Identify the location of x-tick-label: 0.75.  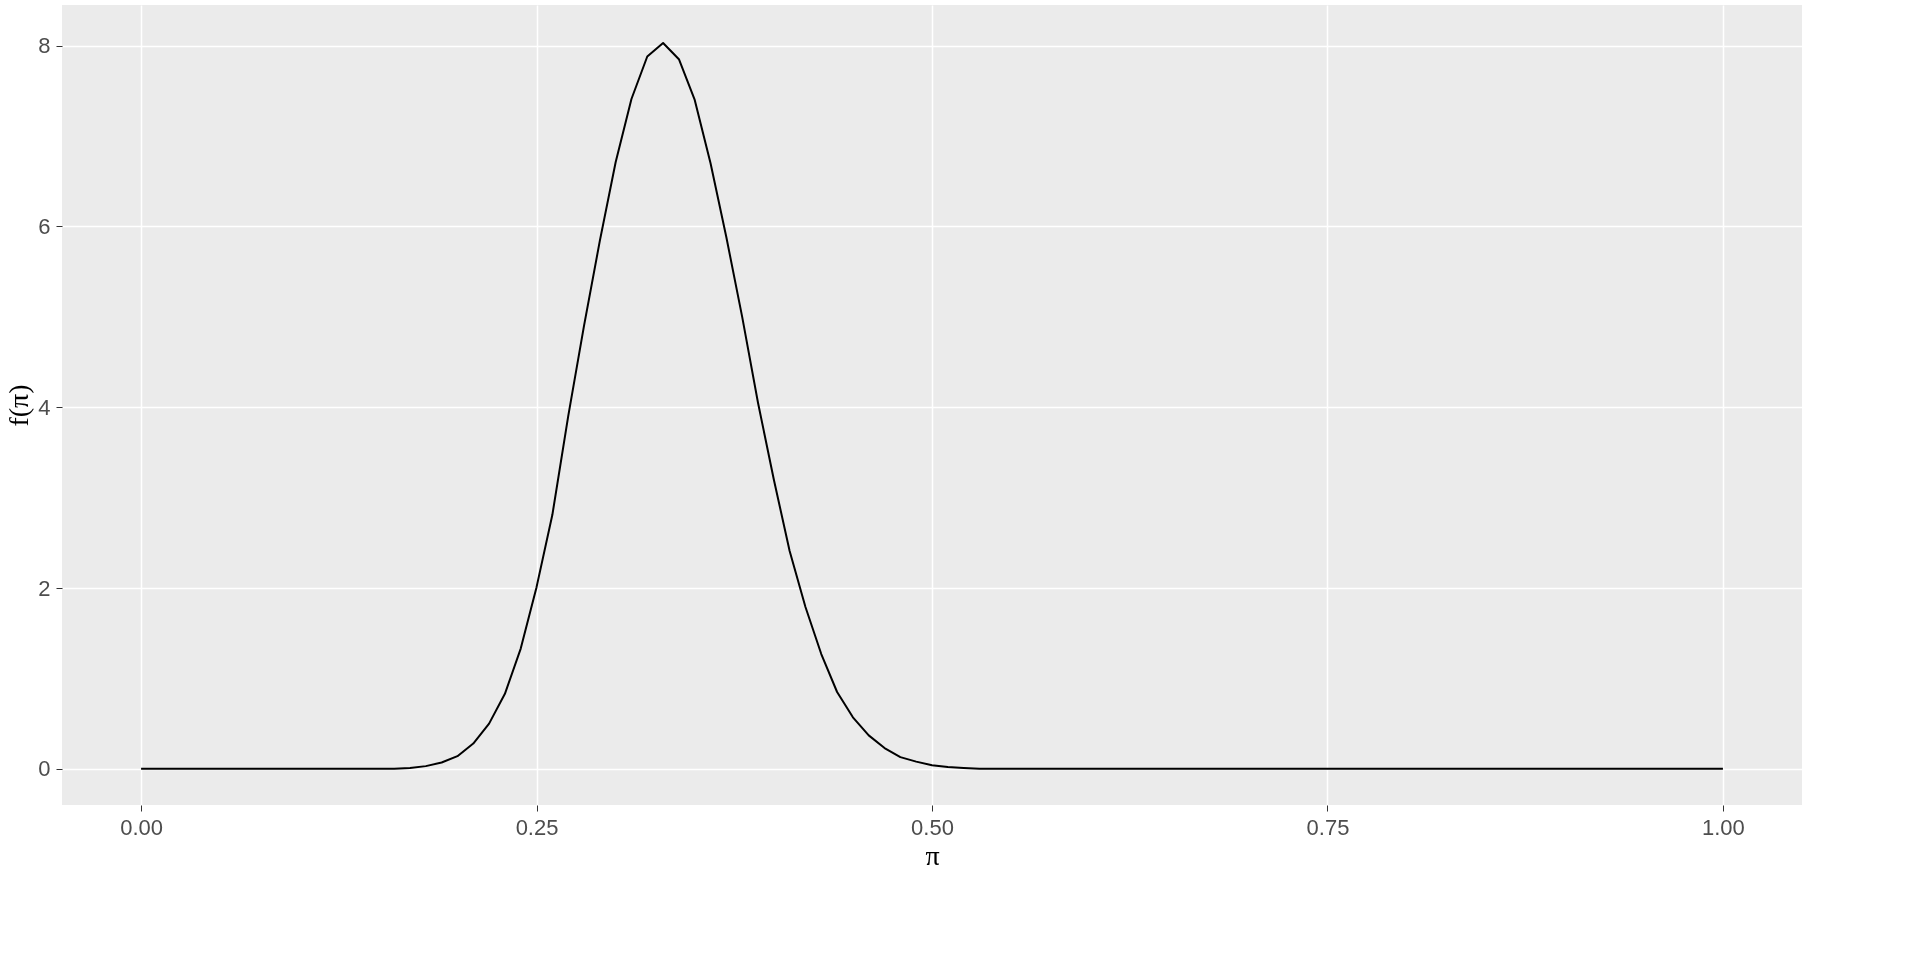
(1328, 827).